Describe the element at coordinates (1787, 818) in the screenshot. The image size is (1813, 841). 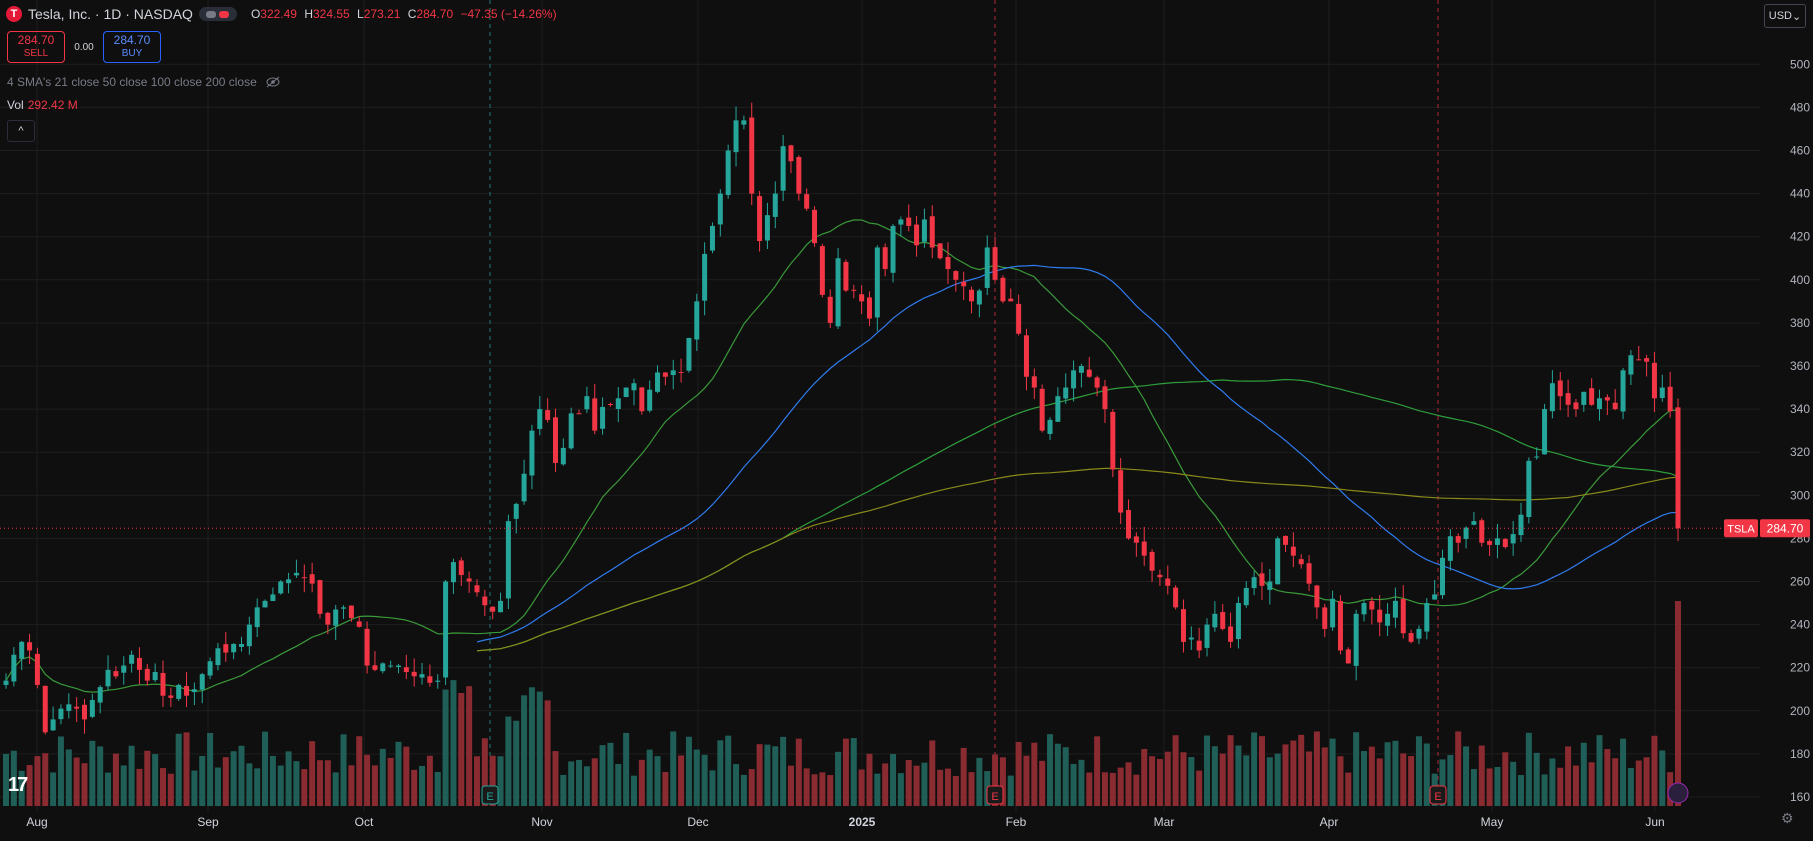
I see `gear-icon: ⚙` at that location.